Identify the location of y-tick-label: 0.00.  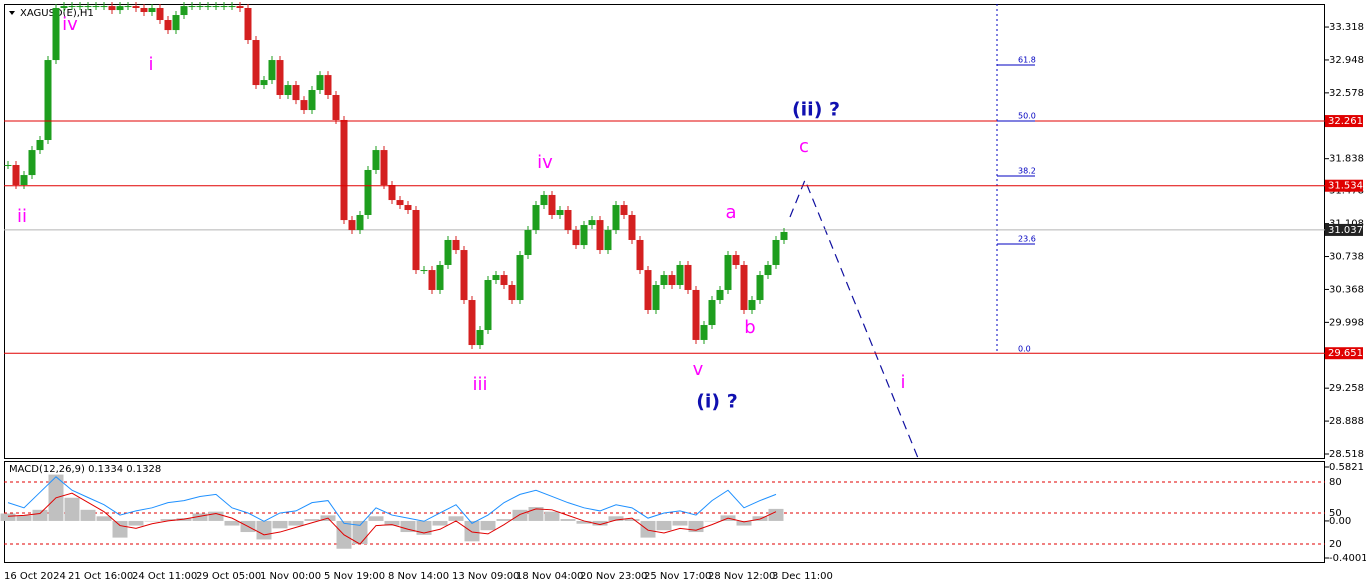
(1340, 521).